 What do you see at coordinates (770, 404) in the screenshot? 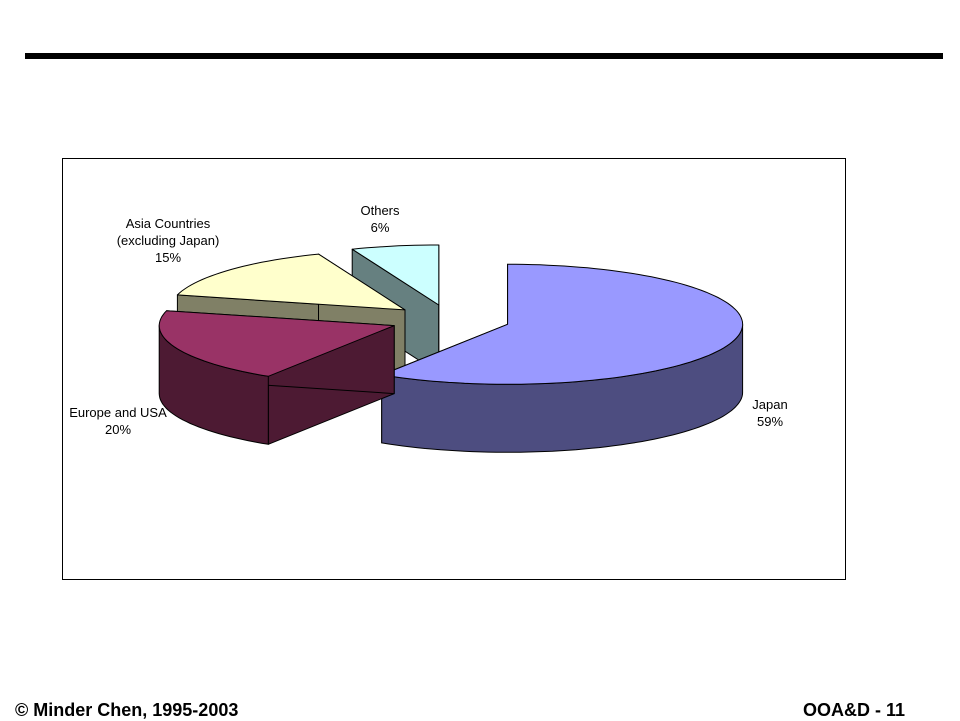
I see `category-label: Japan` at bounding box center [770, 404].